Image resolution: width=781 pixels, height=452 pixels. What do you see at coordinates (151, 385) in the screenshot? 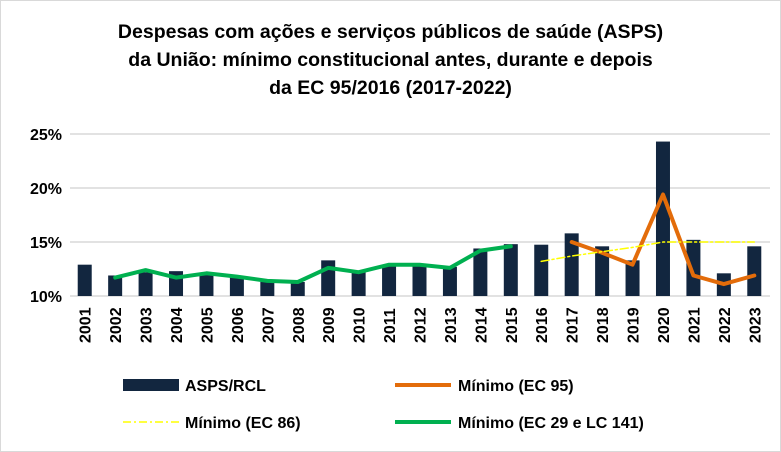
I see `legend-swatch-asps` at bounding box center [151, 385].